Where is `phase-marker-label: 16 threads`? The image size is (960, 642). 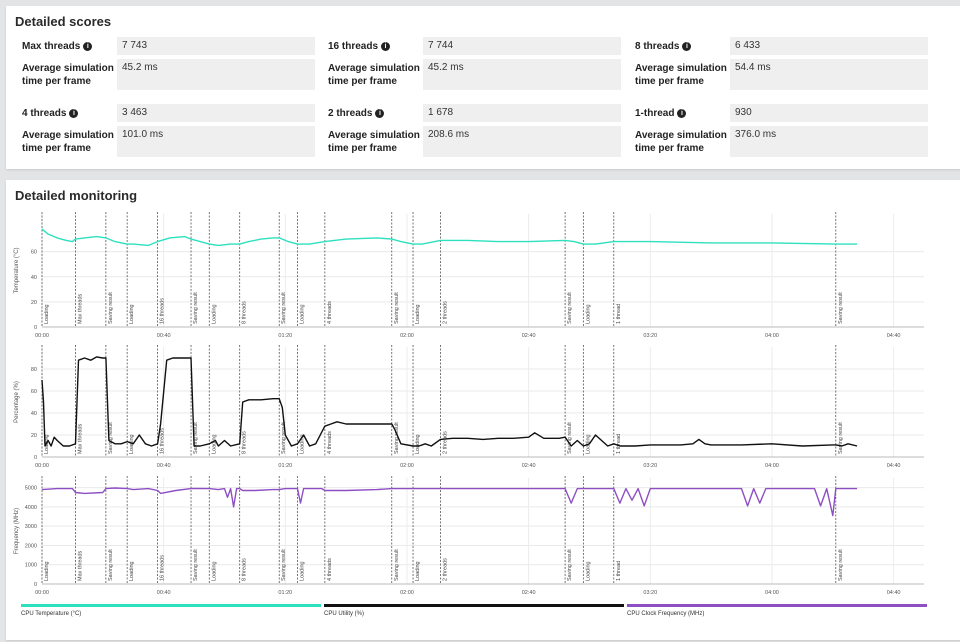
phase-marker-label: 16 threads is located at coordinates (163, 568).